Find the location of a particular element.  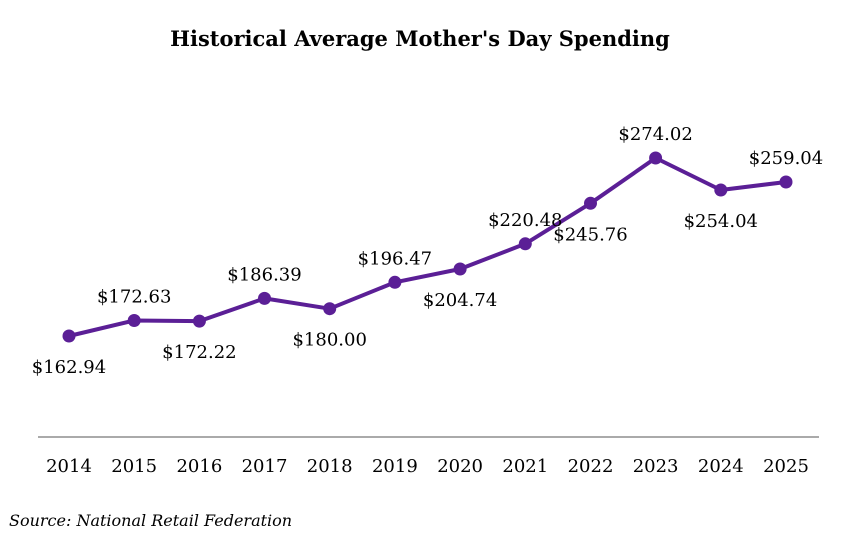

data-point-2015 is located at coordinates (134, 320).